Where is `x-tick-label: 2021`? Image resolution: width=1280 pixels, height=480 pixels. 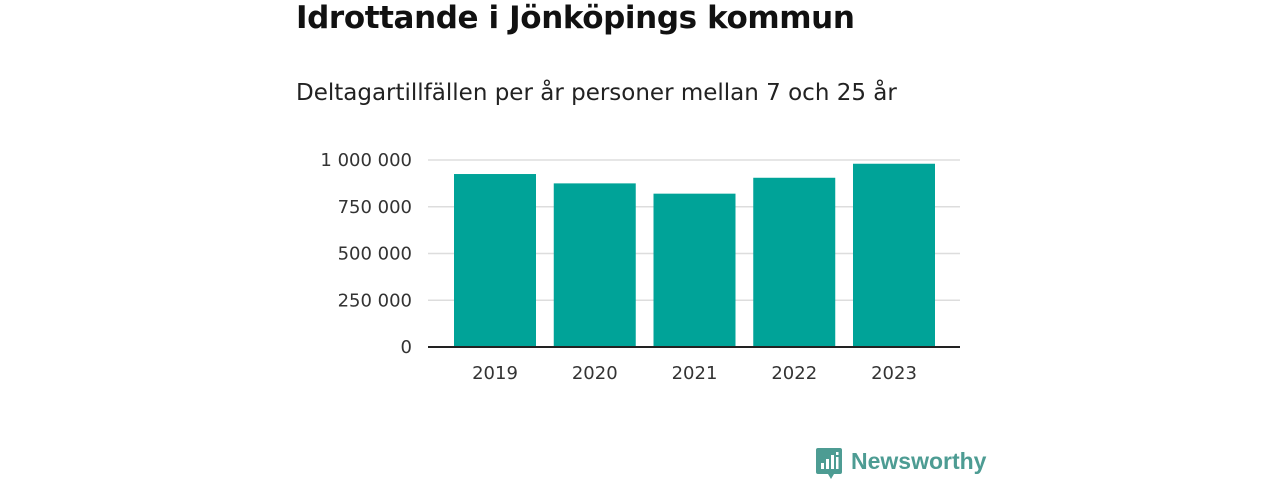
x-tick-label: 2021 is located at coordinates (695, 373).